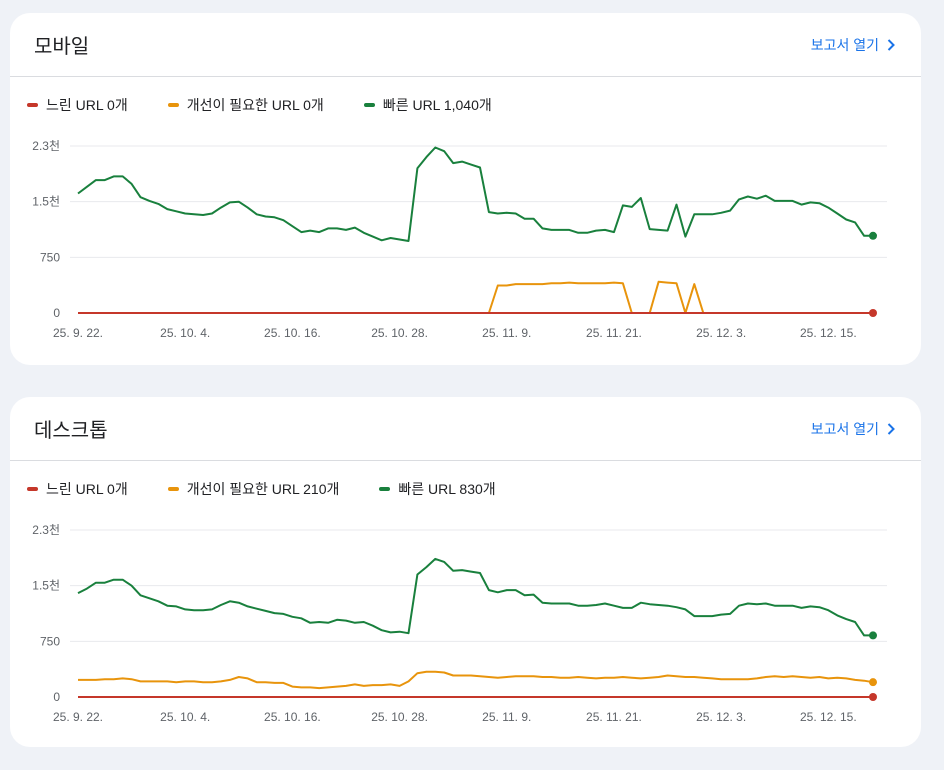 The height and width of the screenshot is (770, 944). I want to click on card-header: 데스크톱 보고서 열기, so click(465, 429).